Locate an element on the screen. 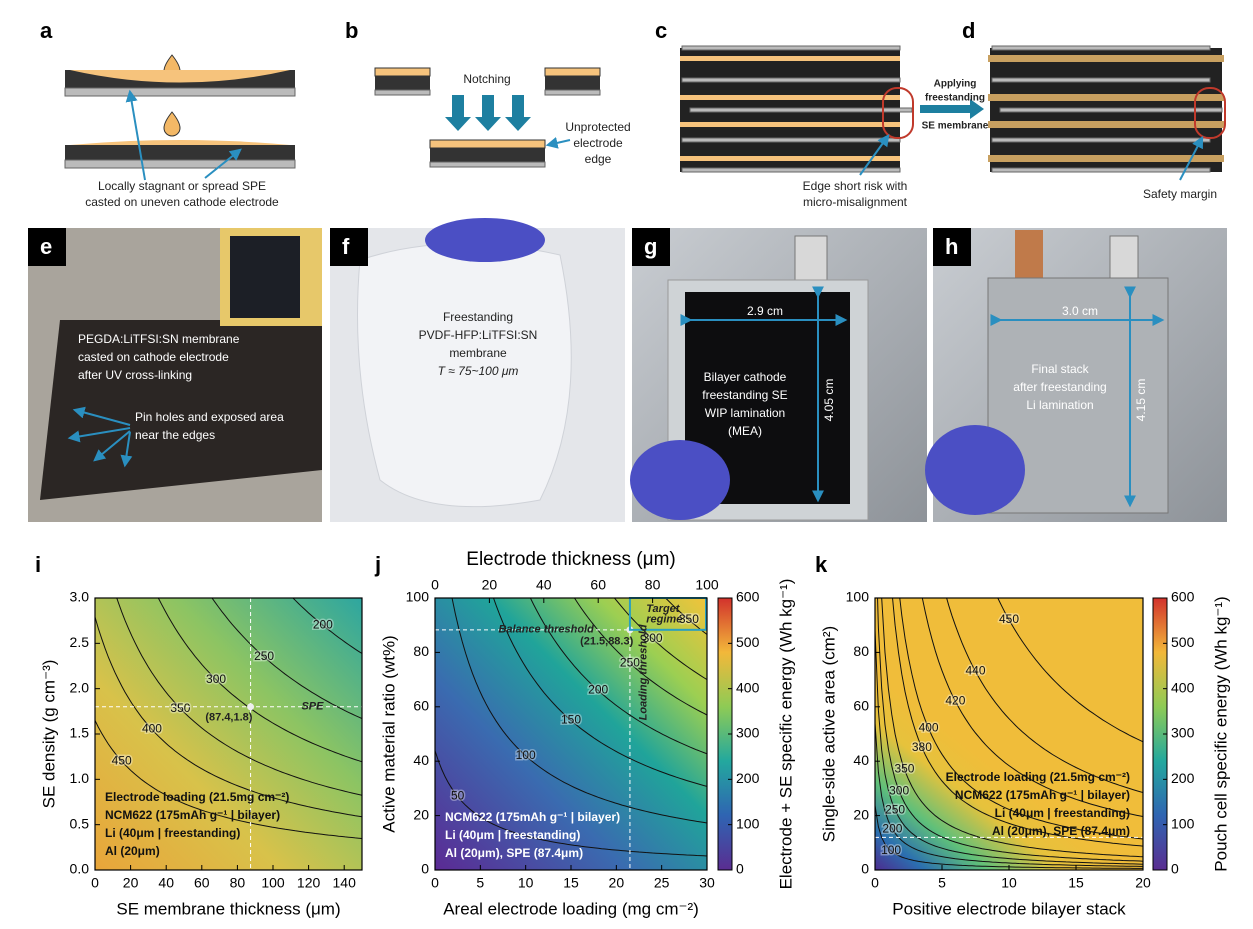 This screenshot has width=1253, height=929. note: 3.0 cm is located at coordinates (1080, 311).